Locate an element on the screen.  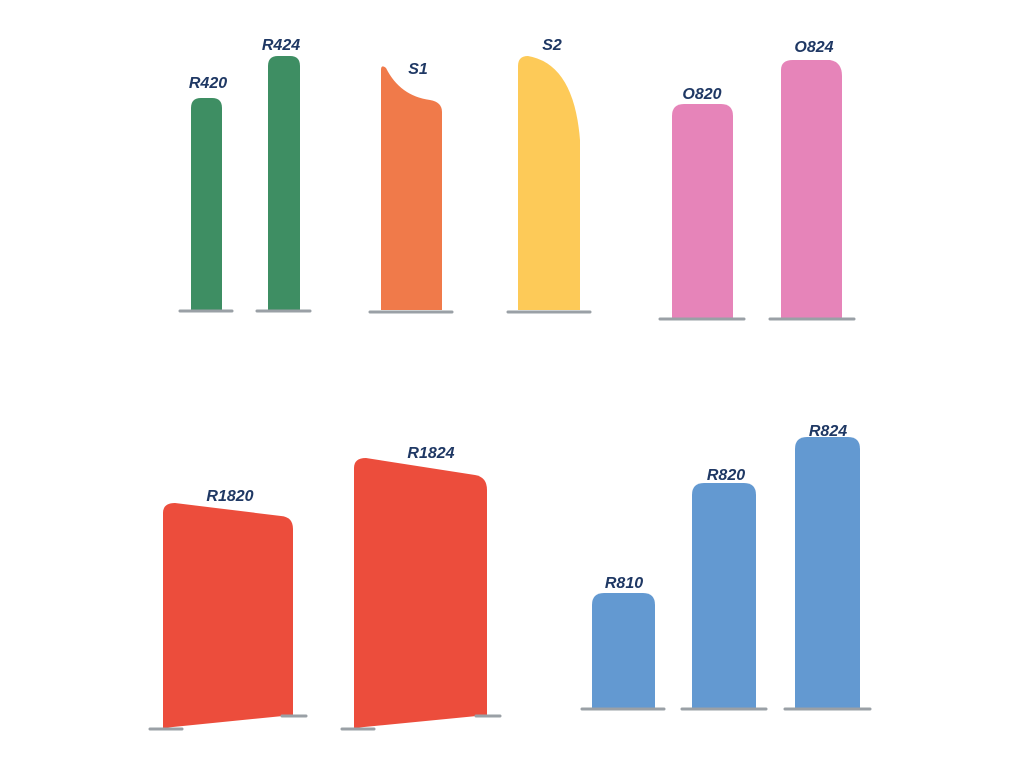
banner-r1824: R1824 is located at coordinates (421, 588).